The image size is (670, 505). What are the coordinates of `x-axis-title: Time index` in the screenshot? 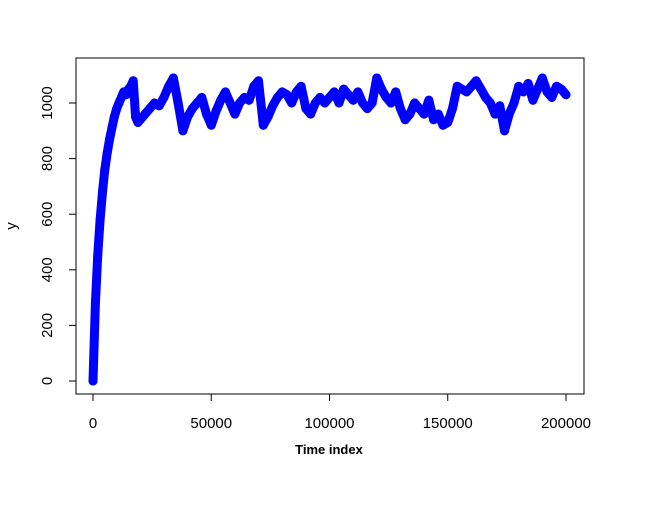 It's located at (329, 449).